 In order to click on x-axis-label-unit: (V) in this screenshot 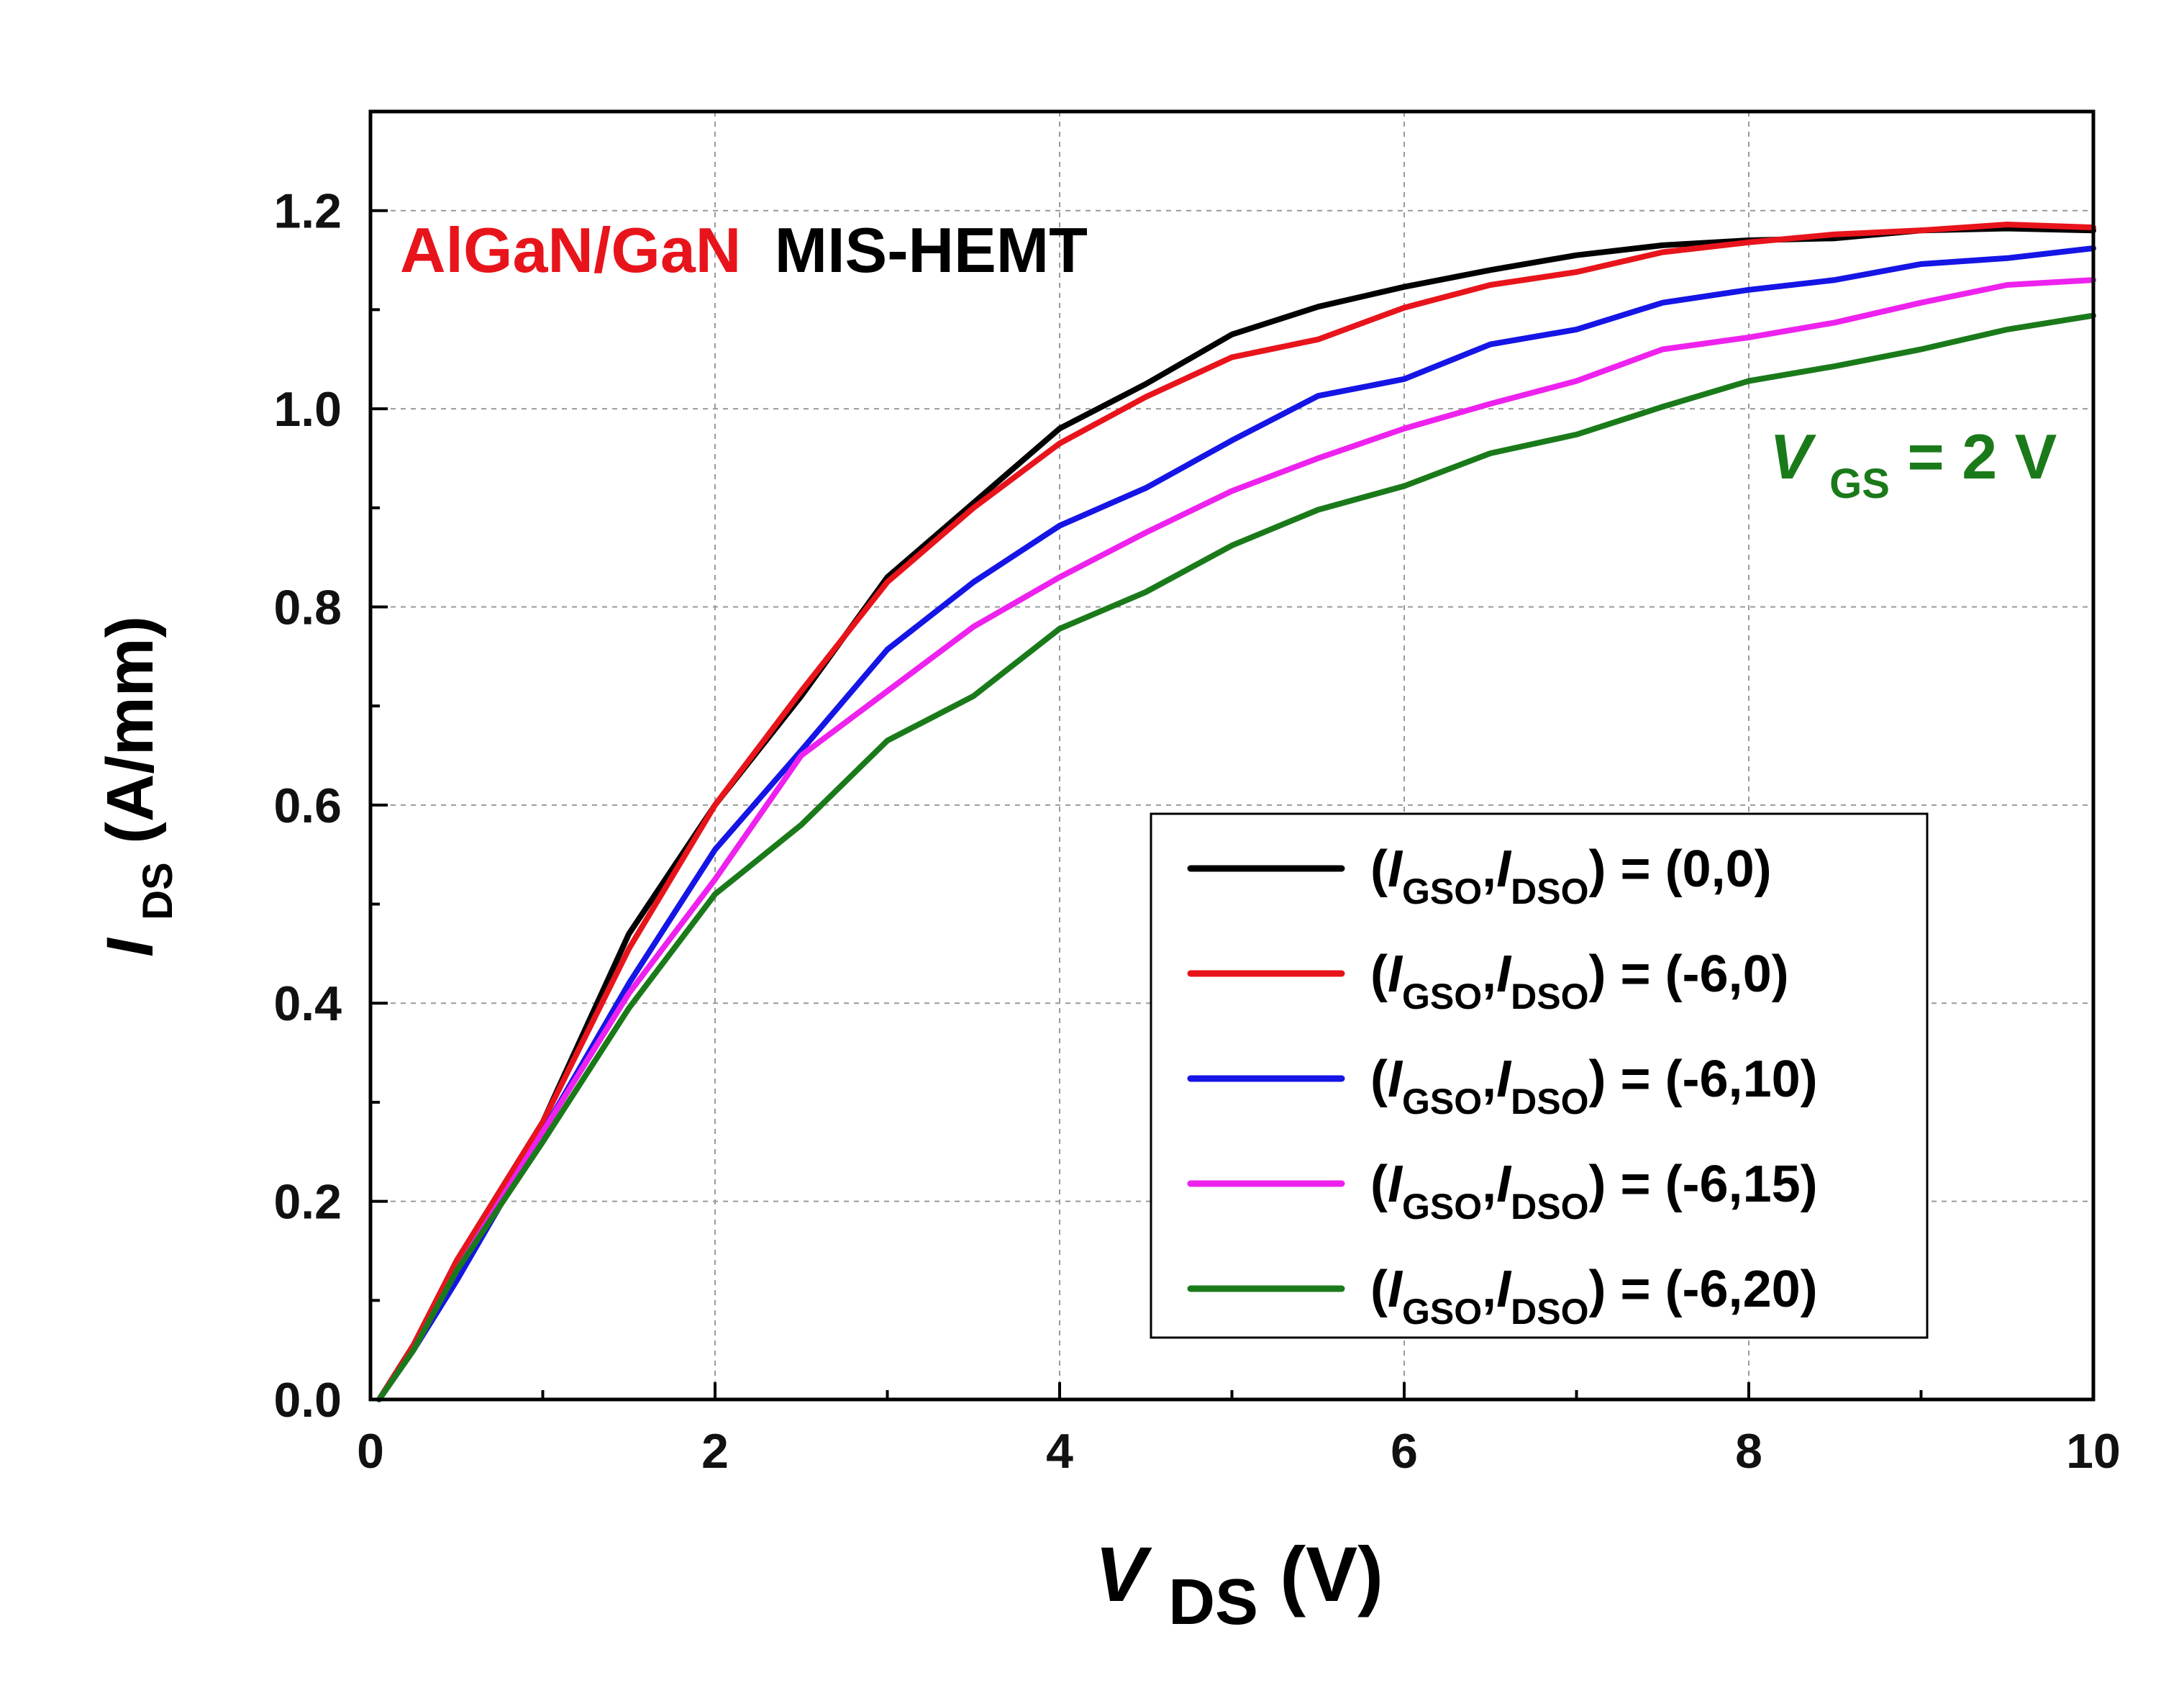, I will do `click(1331, 1574)`.